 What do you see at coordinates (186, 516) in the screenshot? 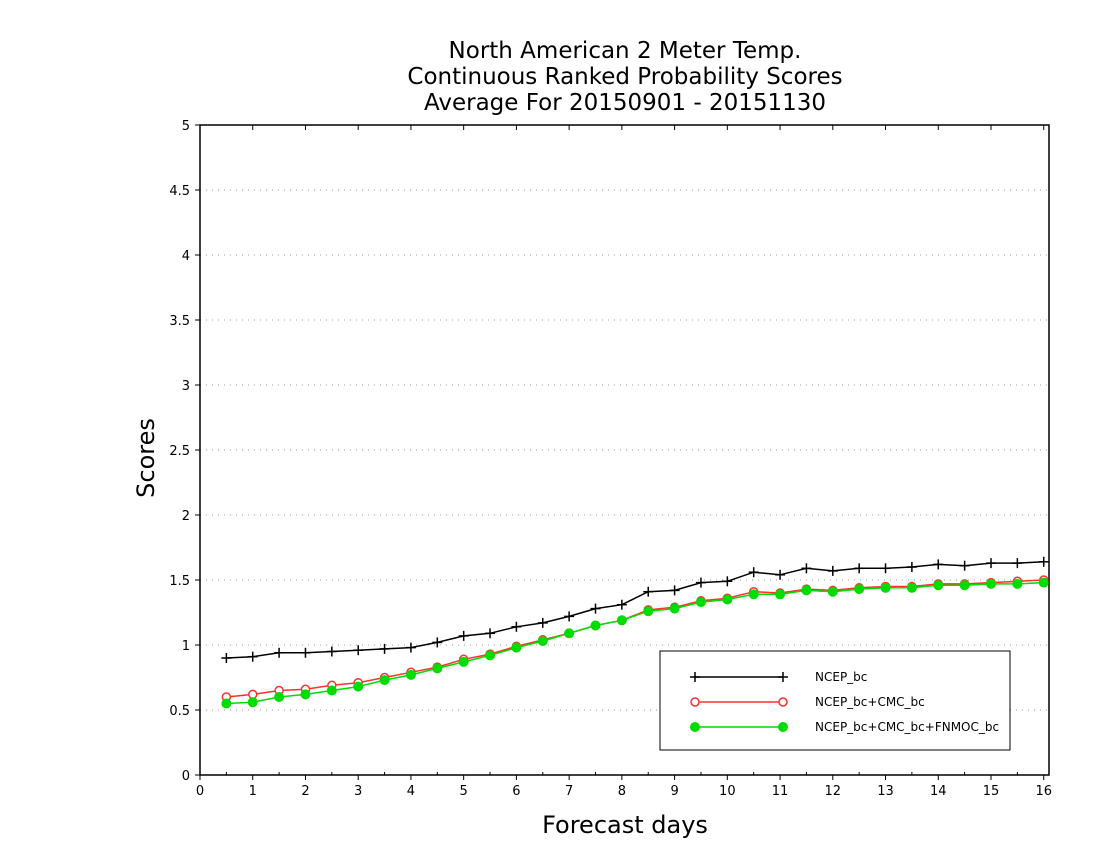
I see `y-tick-label: 2` at bounding box center [186, 516].